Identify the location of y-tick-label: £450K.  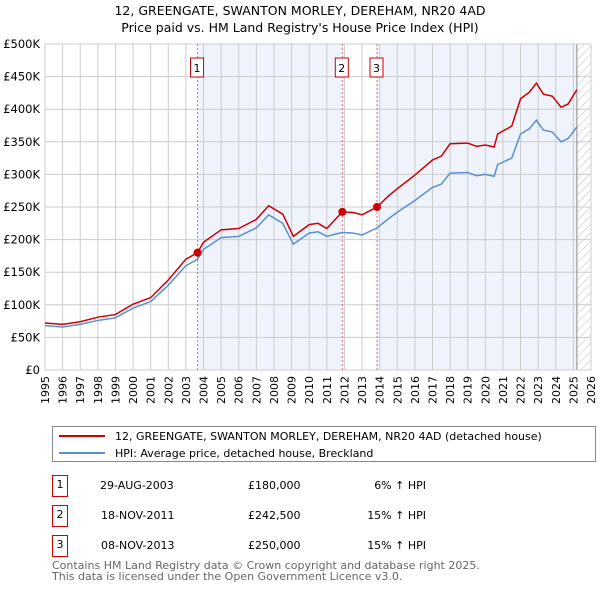
(21, 77).